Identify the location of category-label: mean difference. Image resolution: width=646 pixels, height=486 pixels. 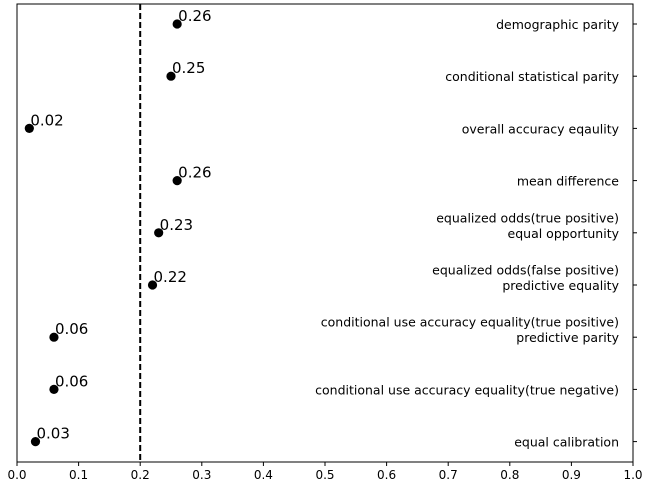
(568, 181).